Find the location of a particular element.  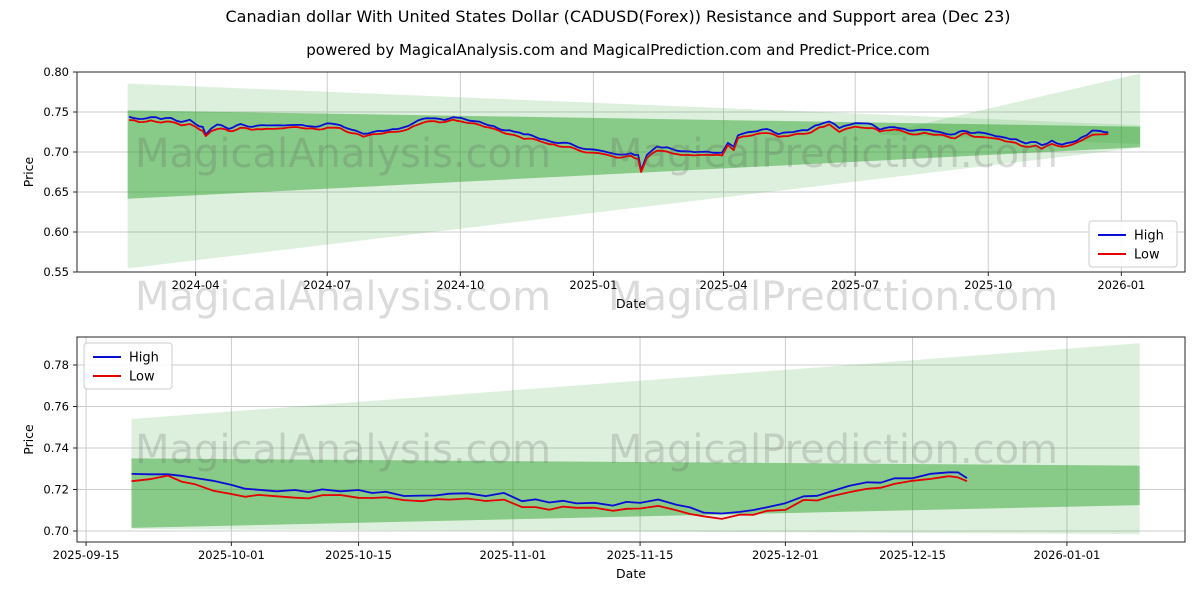

x-tick-label: 2025-09-15 is located at coordinates (86, 555).